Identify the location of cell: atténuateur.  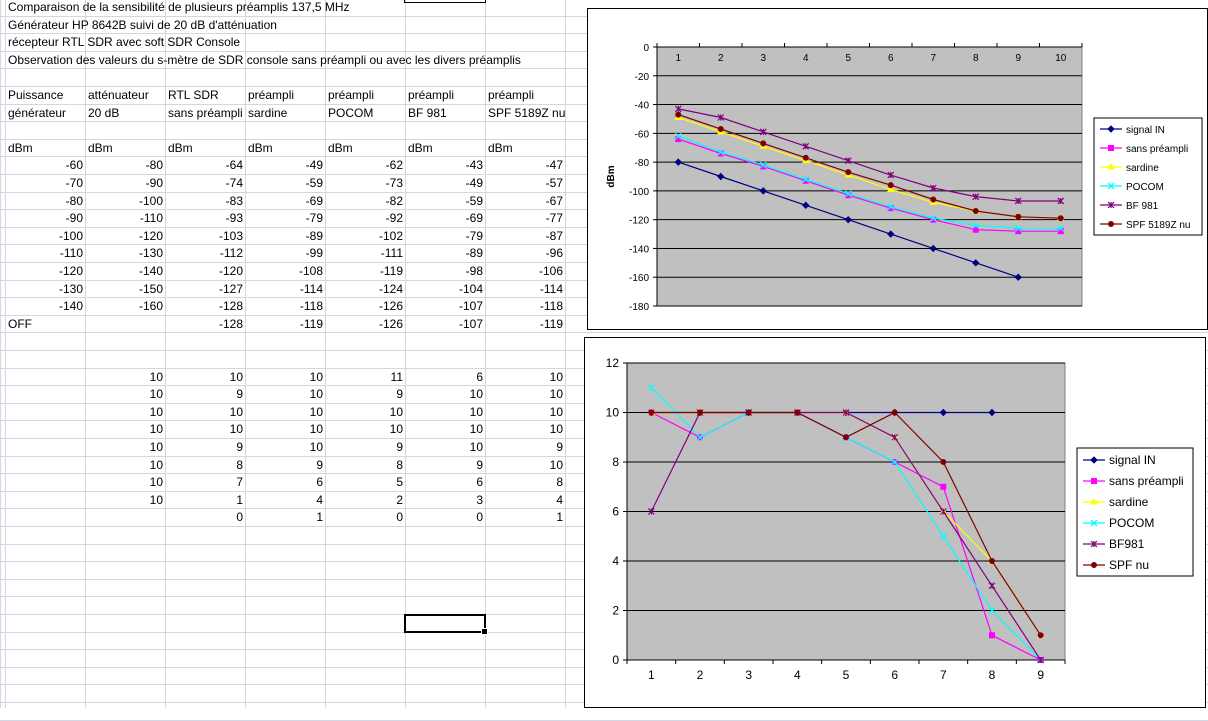
(118, 95).